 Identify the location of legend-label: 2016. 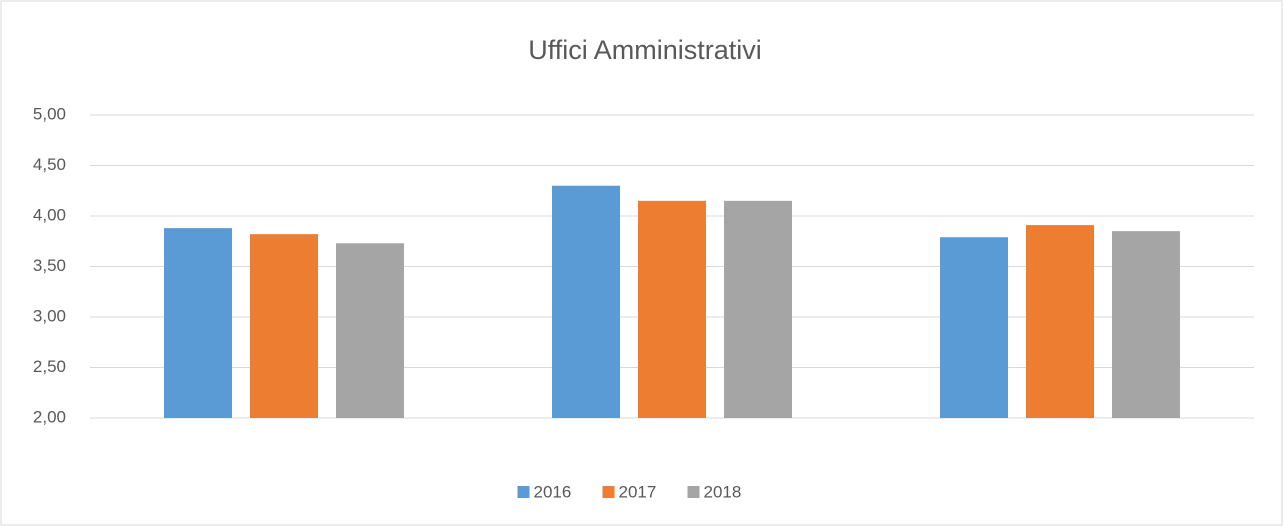
(553, 491).